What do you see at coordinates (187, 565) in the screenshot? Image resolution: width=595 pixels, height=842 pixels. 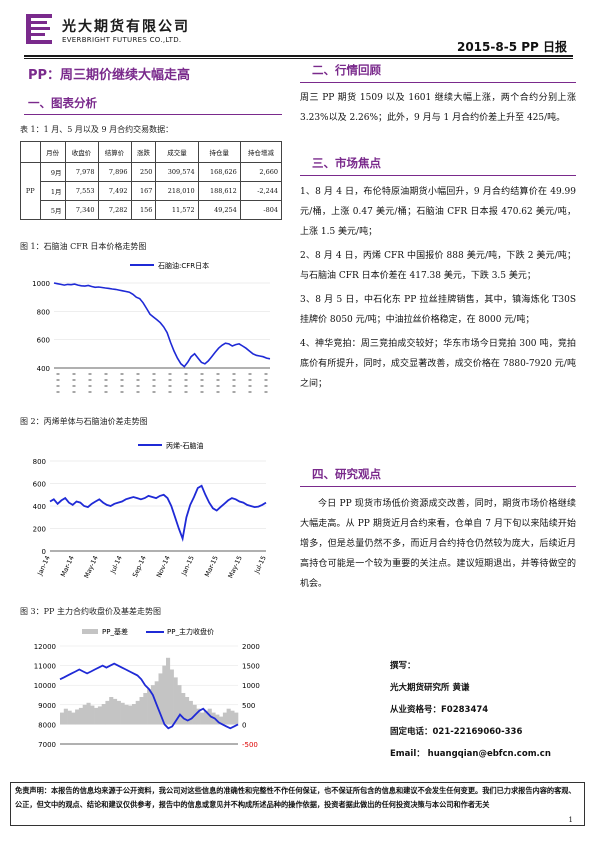 I see `x-tick-label: Jan-15` at bounding box center [187, 565].